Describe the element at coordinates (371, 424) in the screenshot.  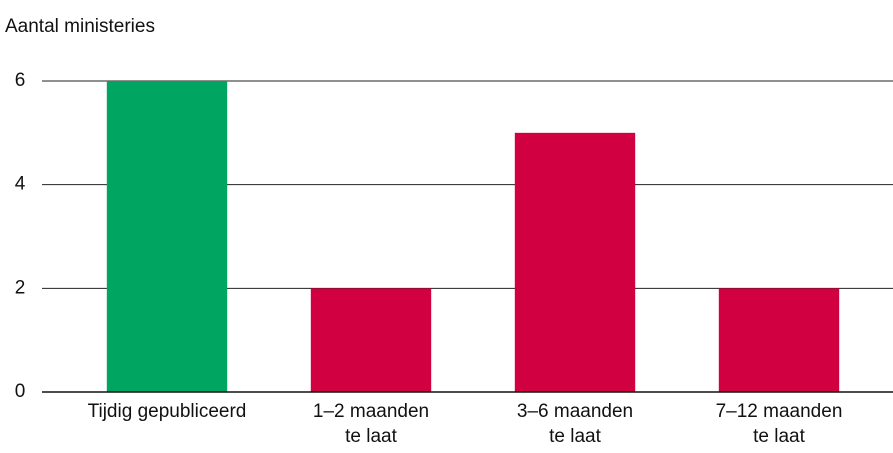
I see `x-tick-label: 1–2 maanden te laat` at that location.